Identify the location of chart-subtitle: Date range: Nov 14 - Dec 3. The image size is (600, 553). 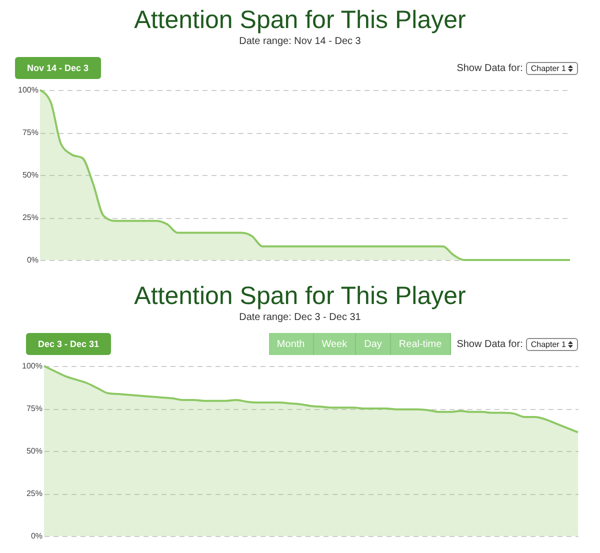
(300, 41).